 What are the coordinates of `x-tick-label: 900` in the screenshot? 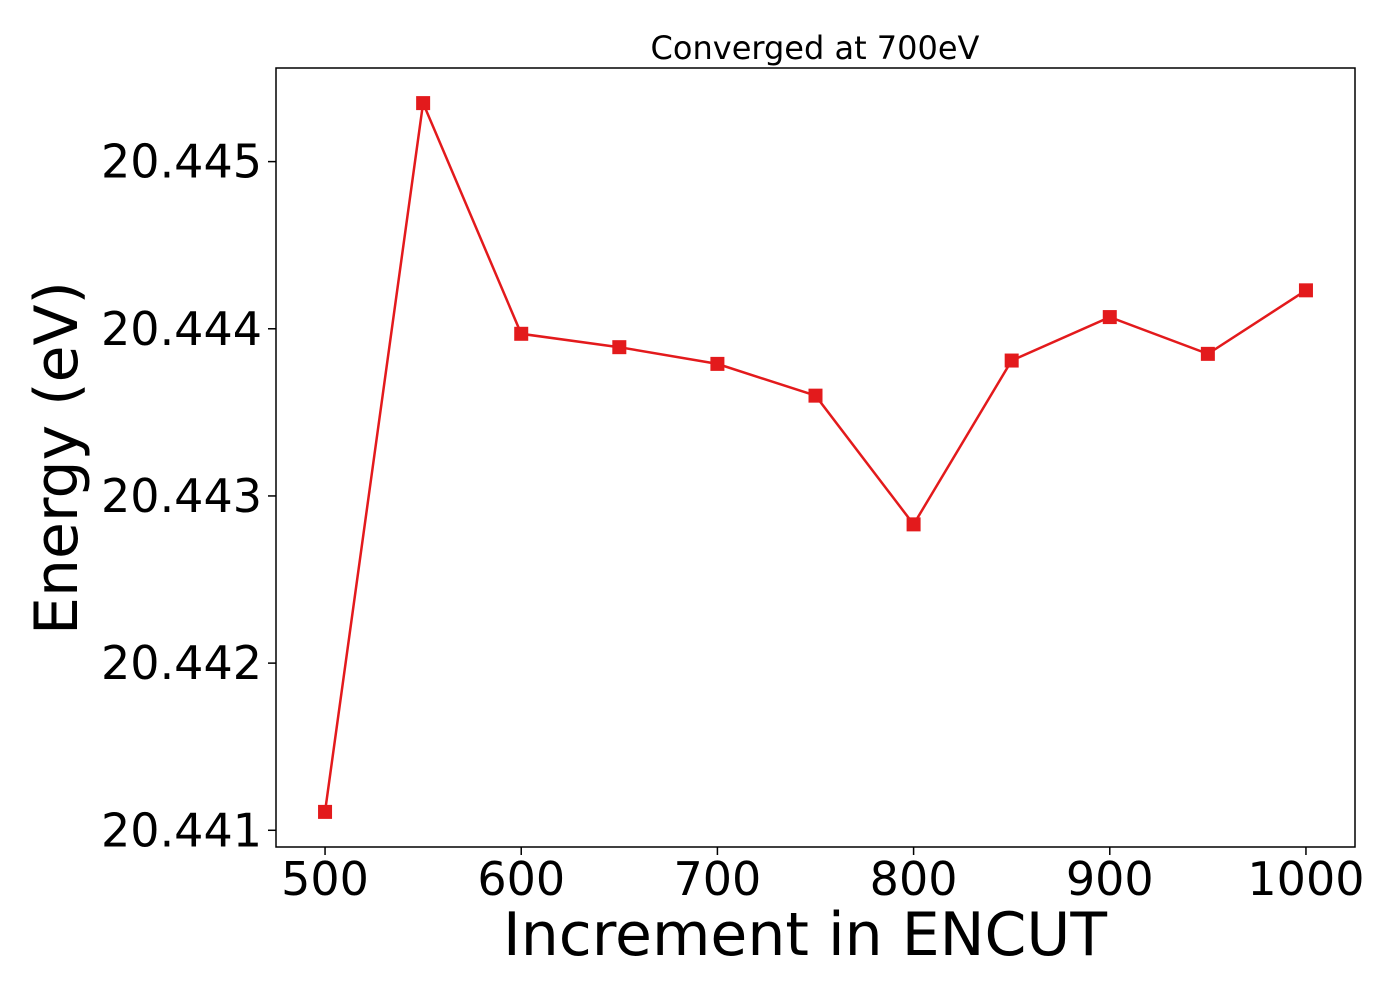 It's located at (1110, 879).